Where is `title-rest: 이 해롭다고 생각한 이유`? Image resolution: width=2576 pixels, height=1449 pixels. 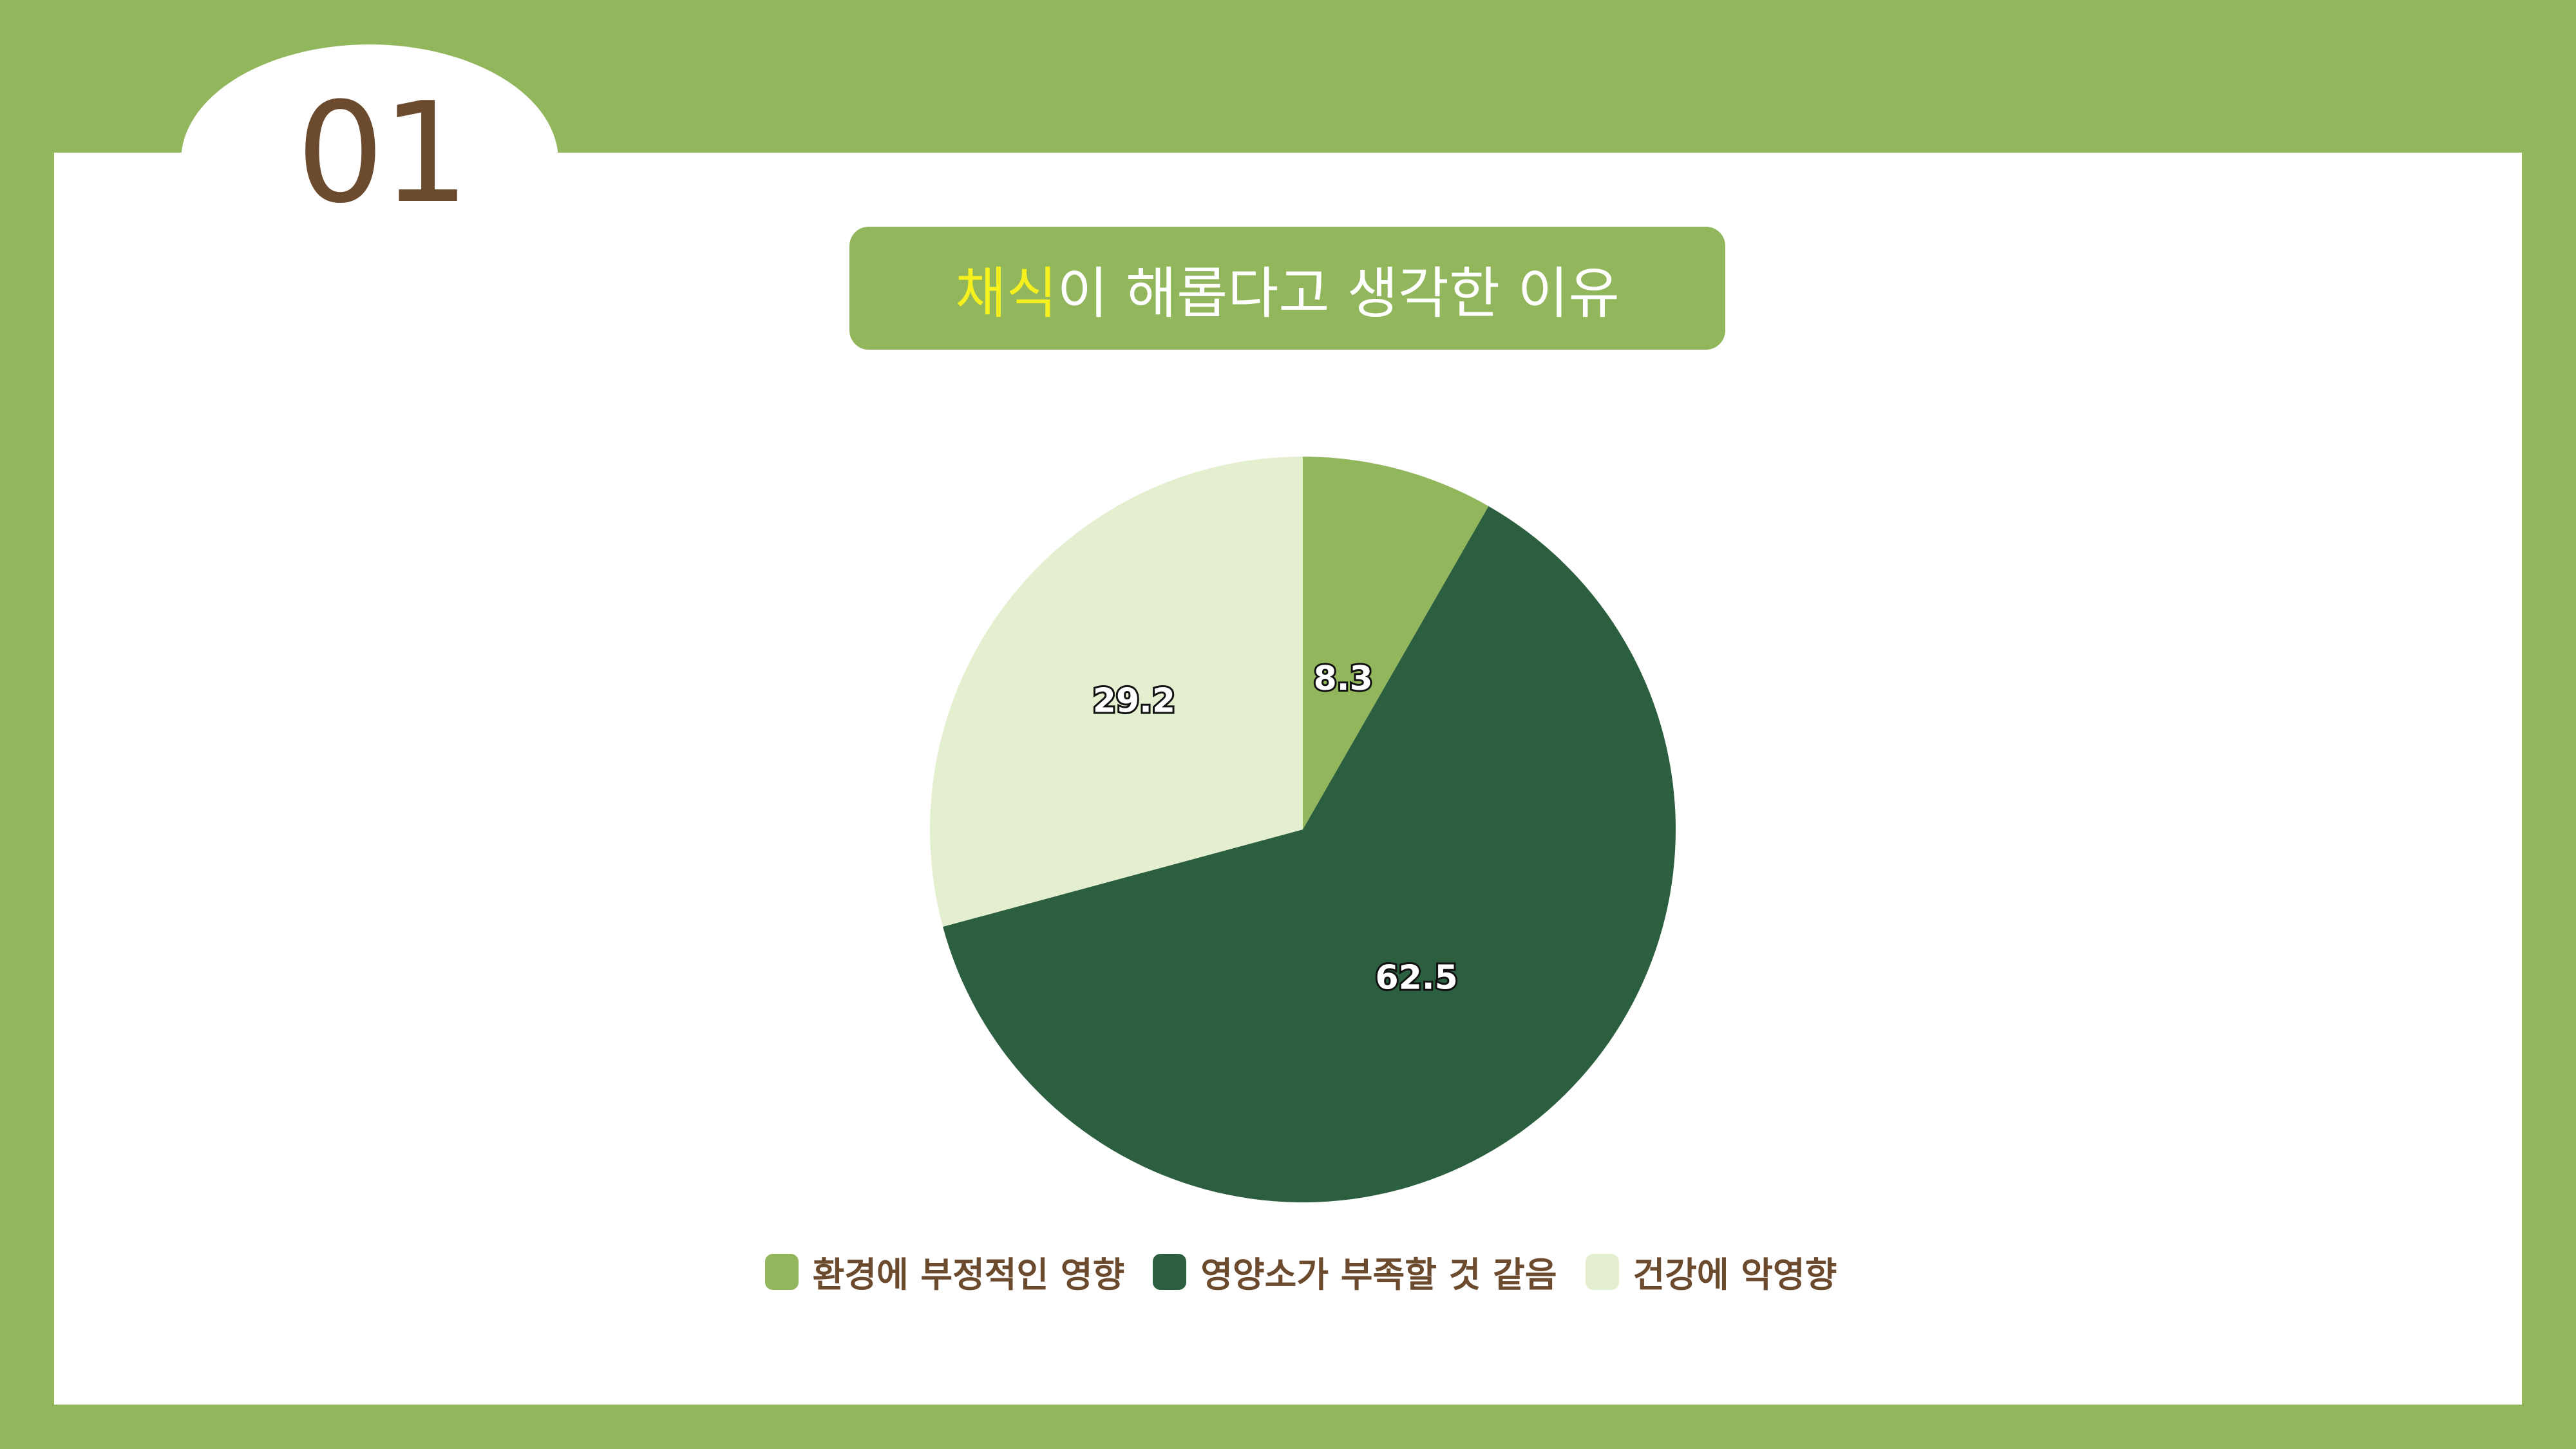
title-rest: 이 해롭다고 생각한 이유 is located at coordinates (1339, 293).